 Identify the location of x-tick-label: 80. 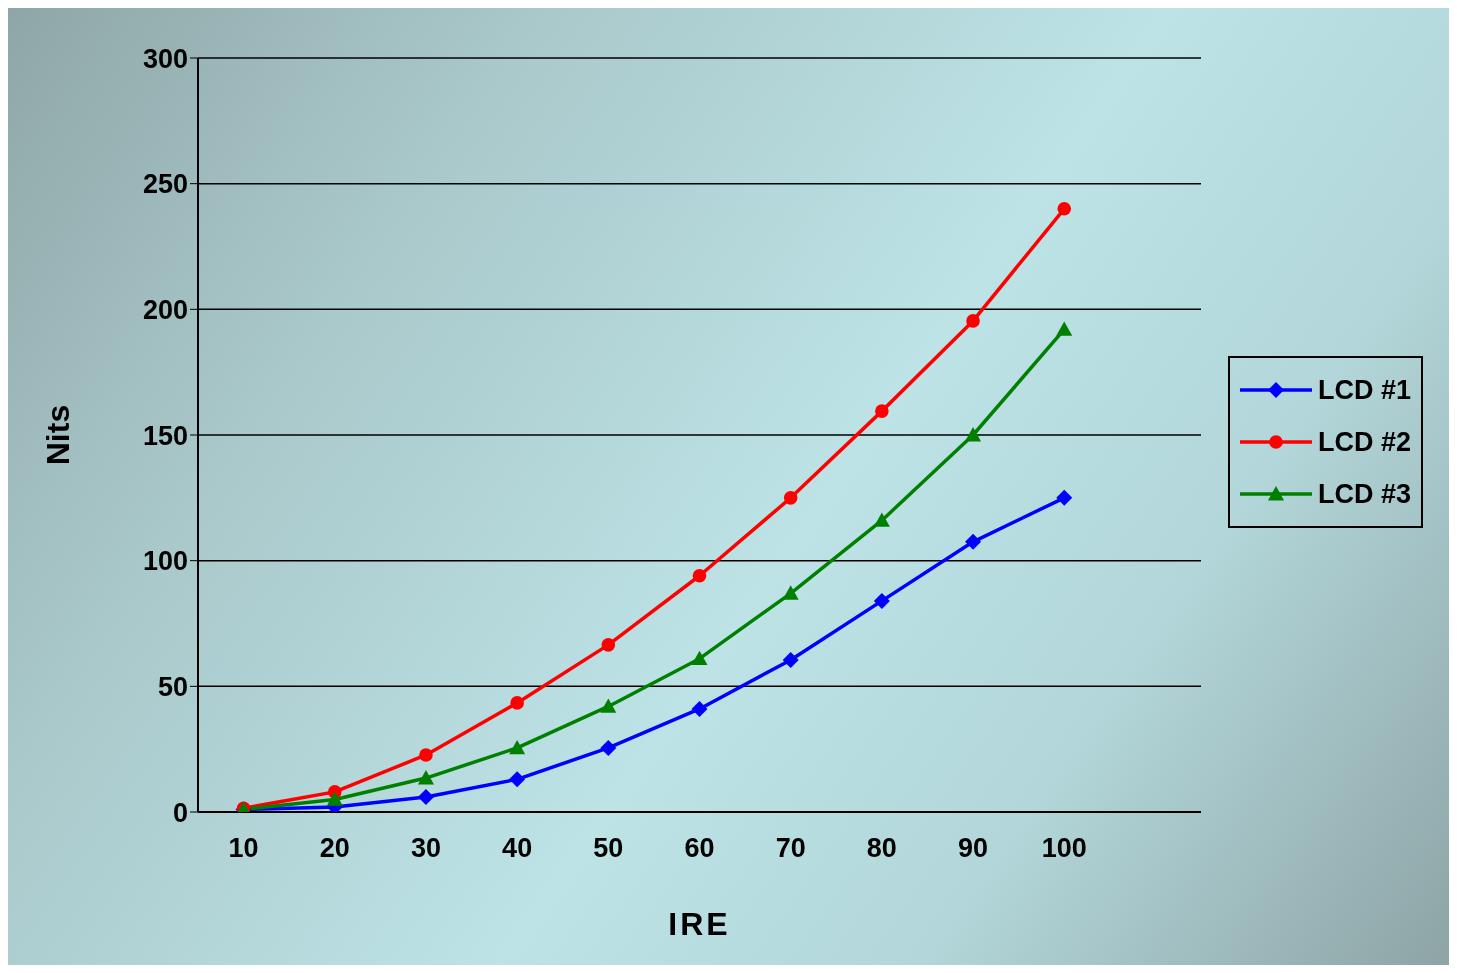
(881, 848).